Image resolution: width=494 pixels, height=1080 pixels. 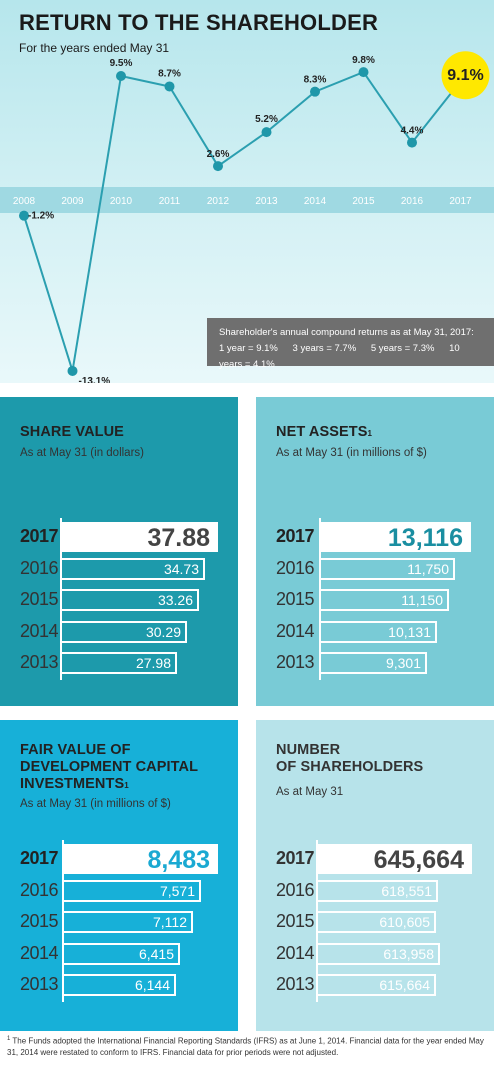 What do you see at coordinates (266, 119) in the screenshot?
I see `point-label-2013: 5.2%` at bounding box center [266, 119].